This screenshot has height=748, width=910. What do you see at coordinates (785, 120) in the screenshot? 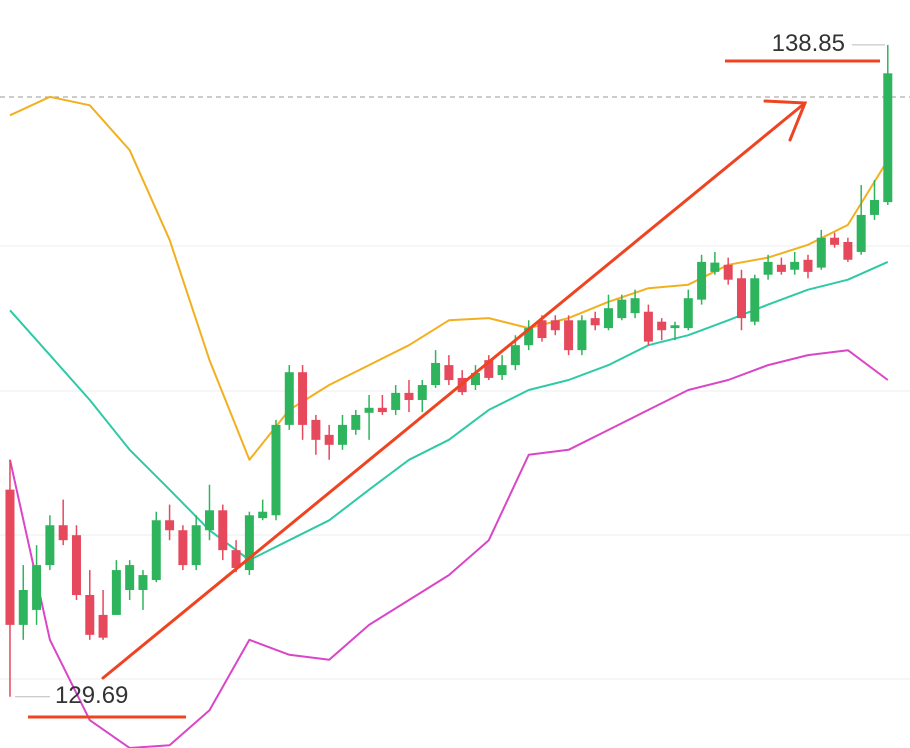
I see `arrow-head` at bounding box center [785, 120].